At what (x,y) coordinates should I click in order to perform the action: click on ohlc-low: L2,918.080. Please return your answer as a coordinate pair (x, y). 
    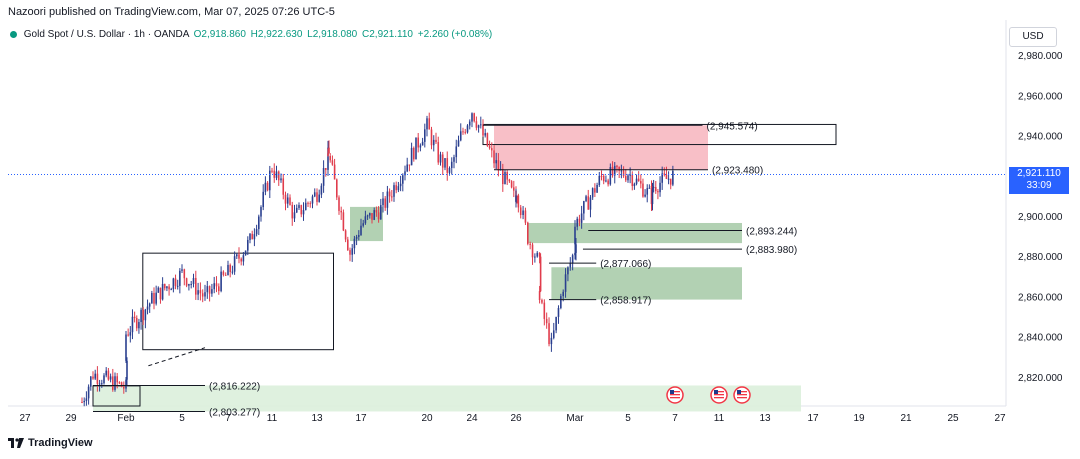
    Looking at the image, I should click on (332, 34).